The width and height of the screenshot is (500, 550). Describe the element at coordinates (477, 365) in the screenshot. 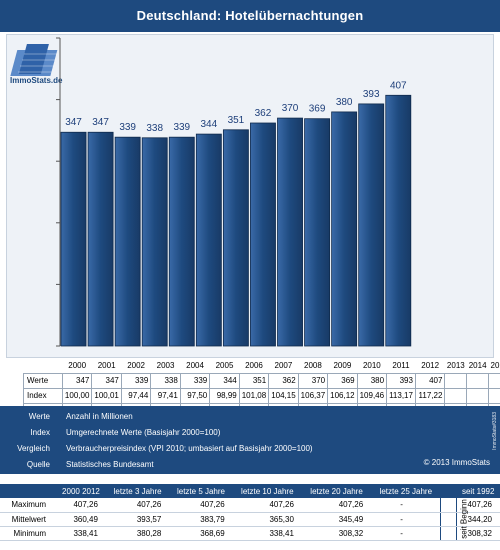

I see `x-tick-label-2014: 2014` at that location.